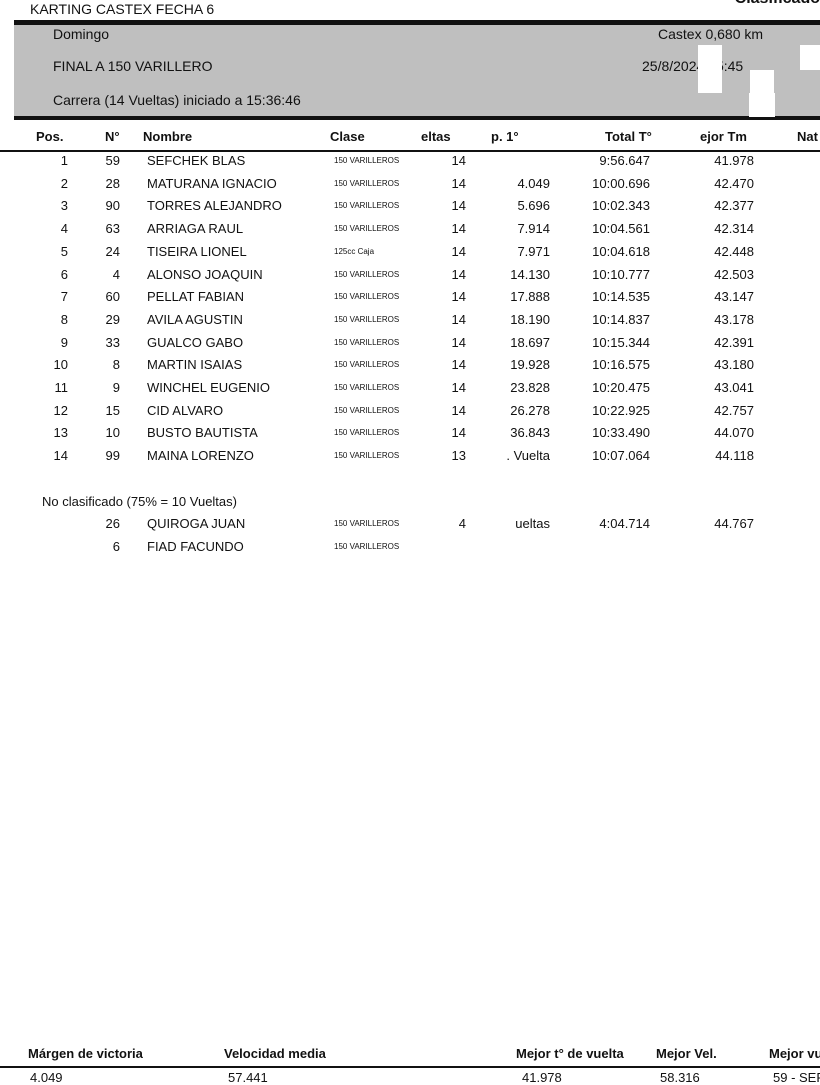 This screenshot has width=820, height=1085. Describe the element at coordinates (621, 274) in the screenshot. I see `total-time: 10:10.777` at that location.